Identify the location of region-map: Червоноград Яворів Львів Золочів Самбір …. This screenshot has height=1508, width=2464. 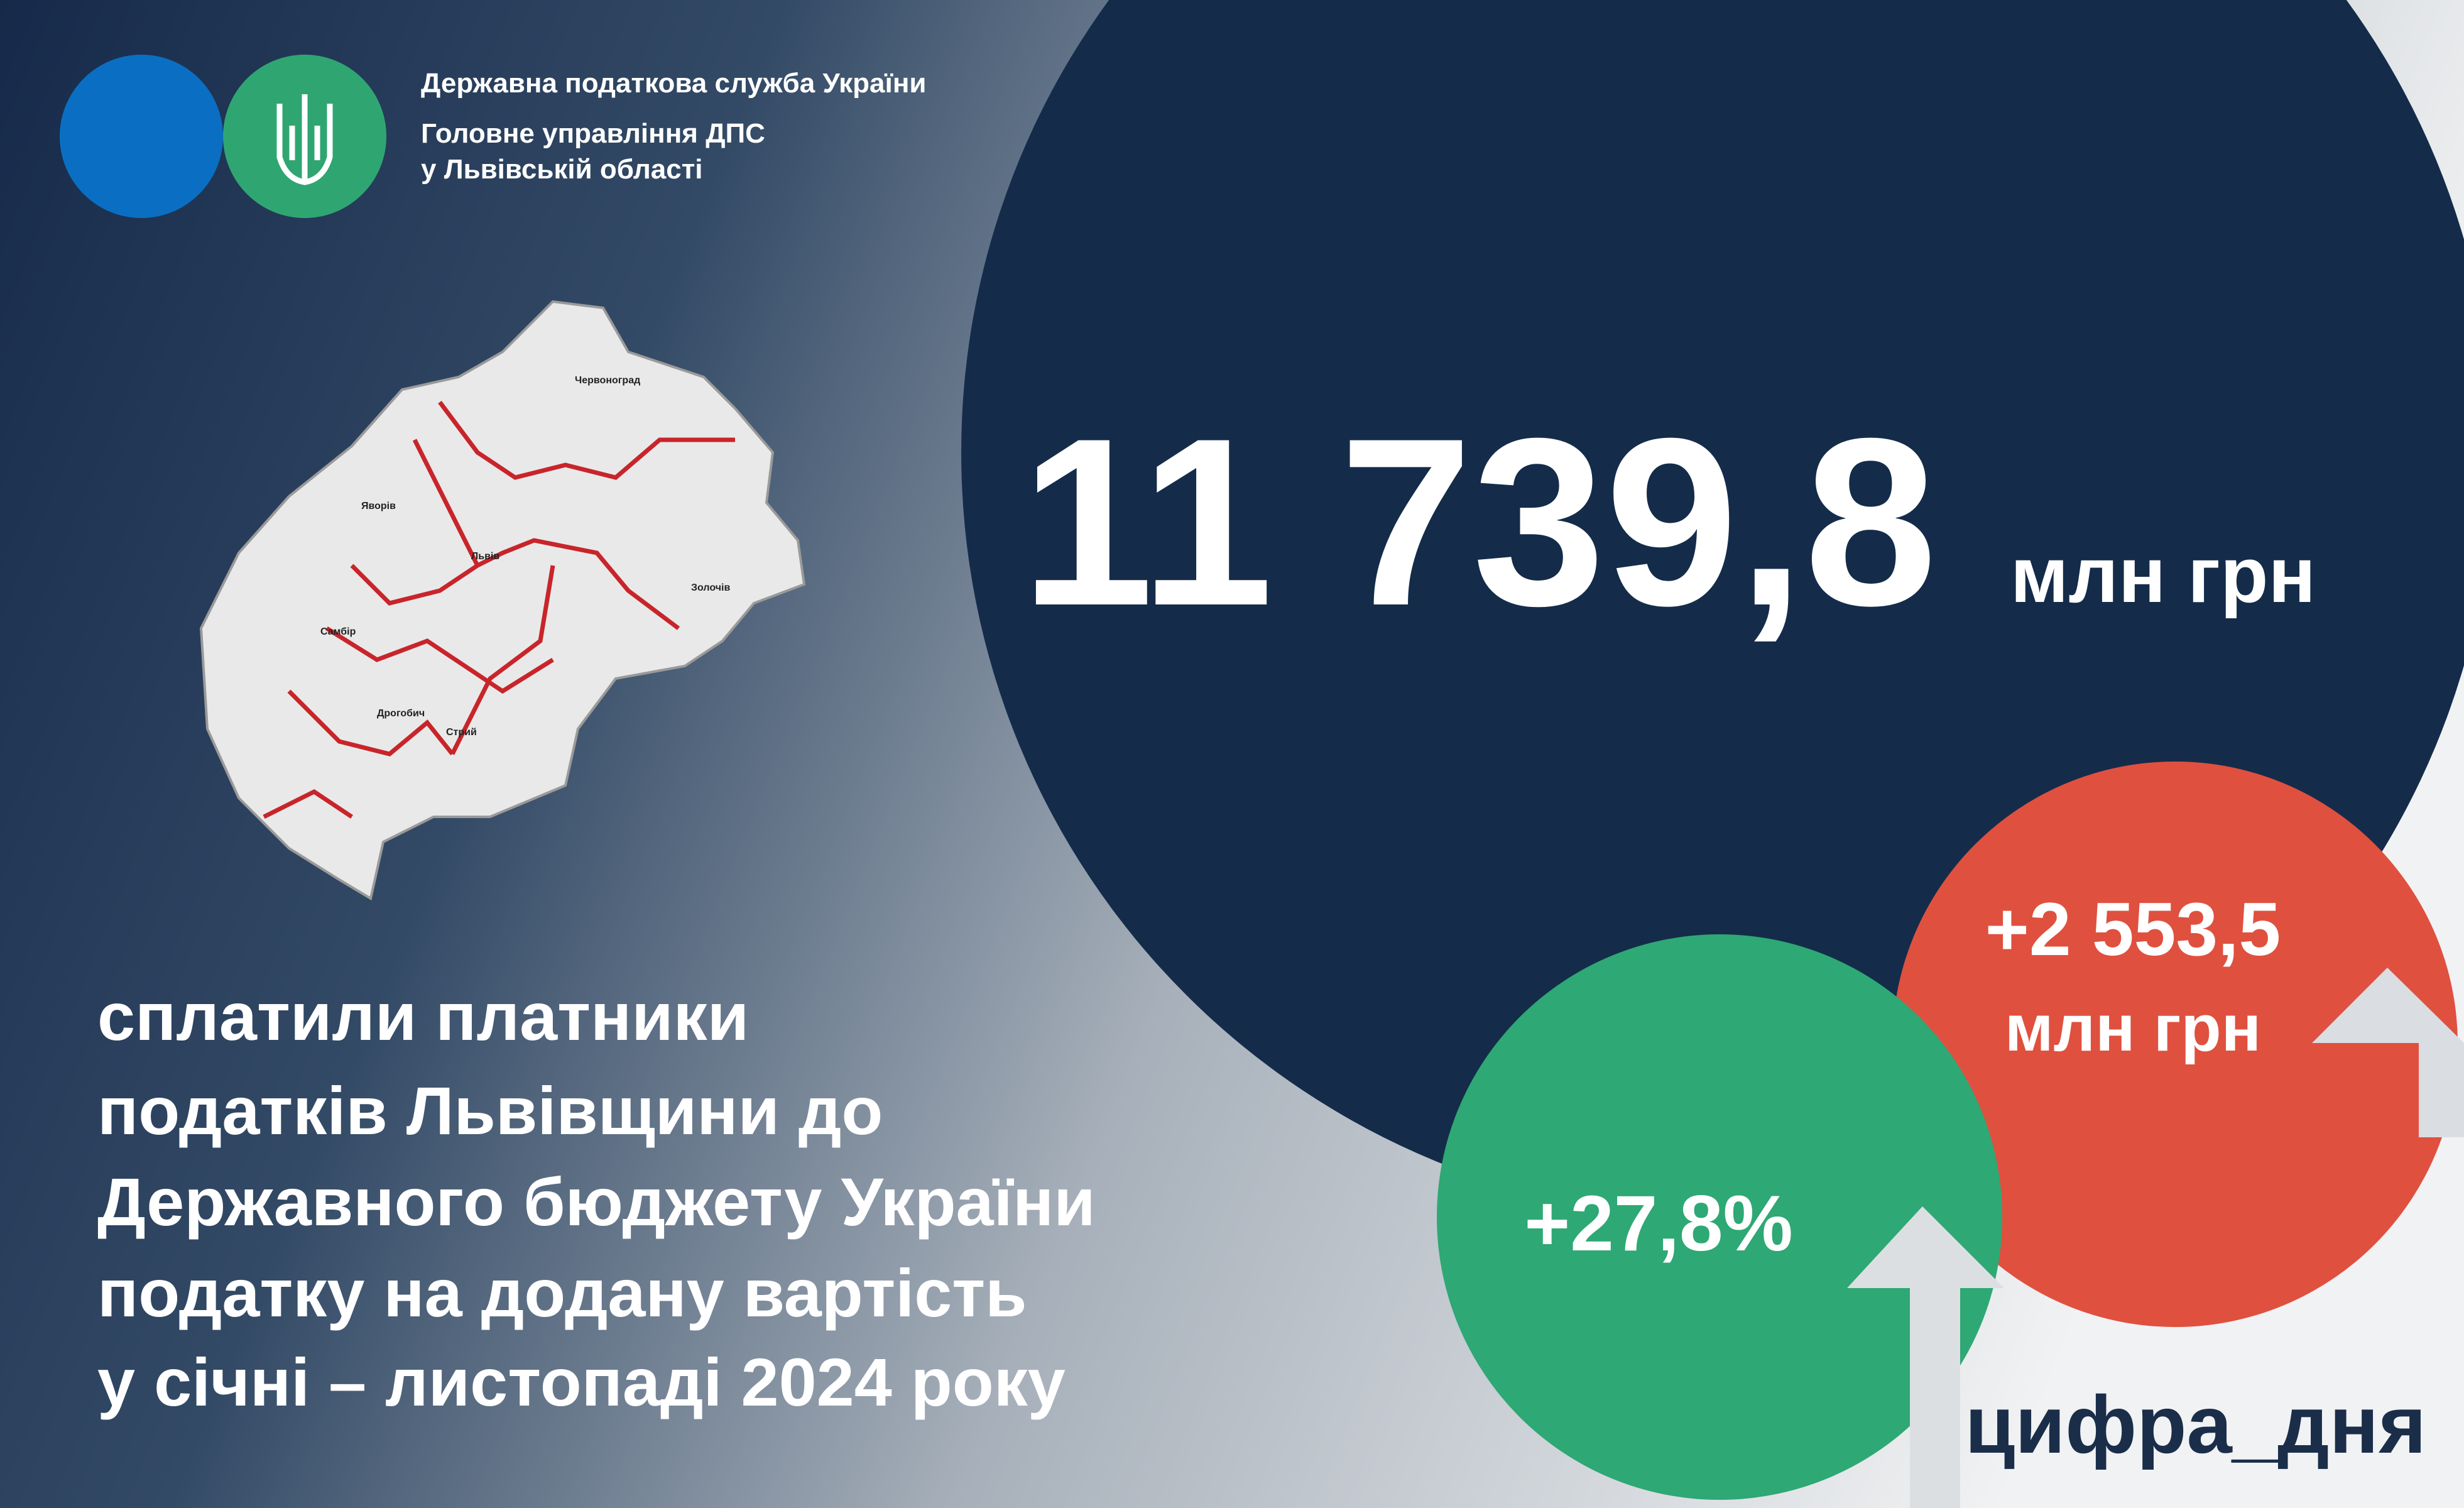
(503, 600).